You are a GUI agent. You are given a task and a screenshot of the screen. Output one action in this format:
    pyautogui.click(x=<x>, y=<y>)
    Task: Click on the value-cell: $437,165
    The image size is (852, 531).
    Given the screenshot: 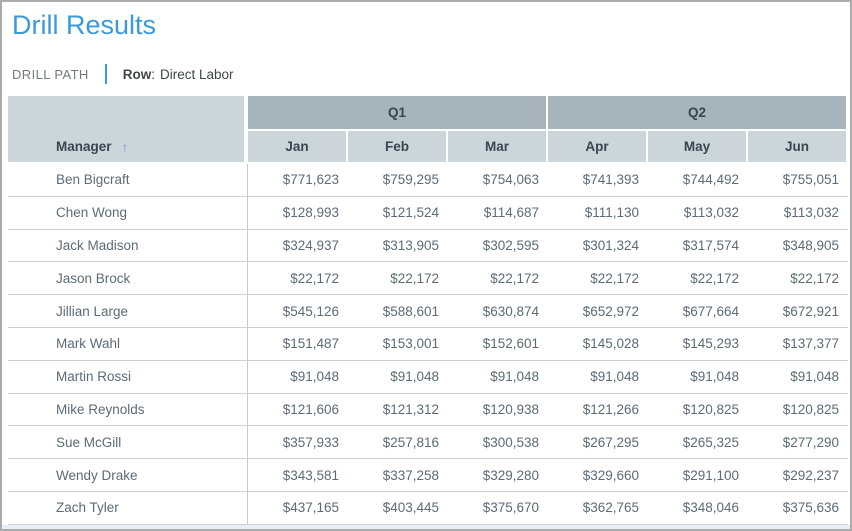 What is the action you would take?
    pyautogui.click(x=310, y=508)
    